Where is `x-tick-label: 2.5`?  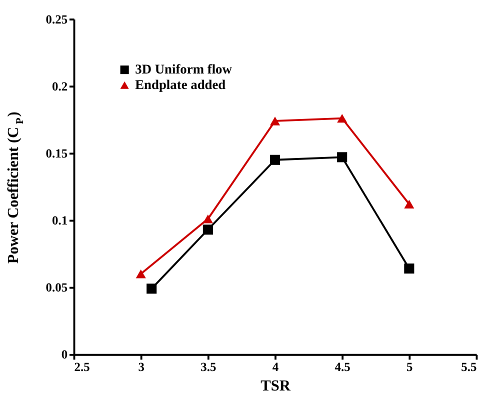
x-tick-label: 2.5 is located at coordinates (82, 367).